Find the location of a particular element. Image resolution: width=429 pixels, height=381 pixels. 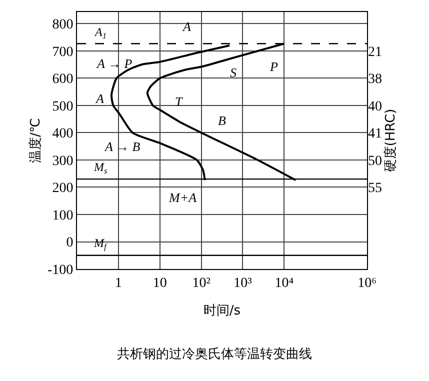

y-tick-label: 400 is located at coordinates (63, 134).